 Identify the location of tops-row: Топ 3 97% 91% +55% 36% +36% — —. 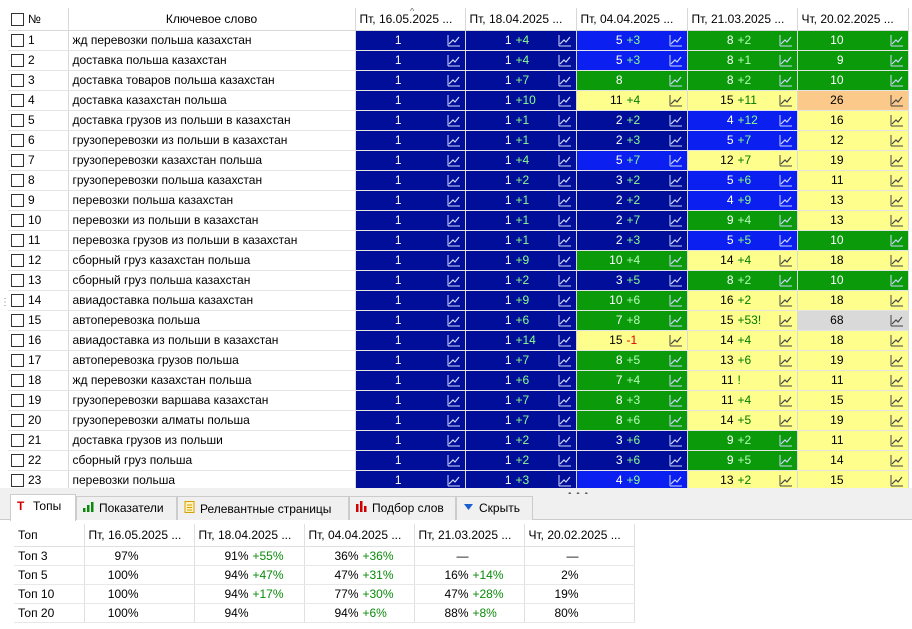
(324, 556).